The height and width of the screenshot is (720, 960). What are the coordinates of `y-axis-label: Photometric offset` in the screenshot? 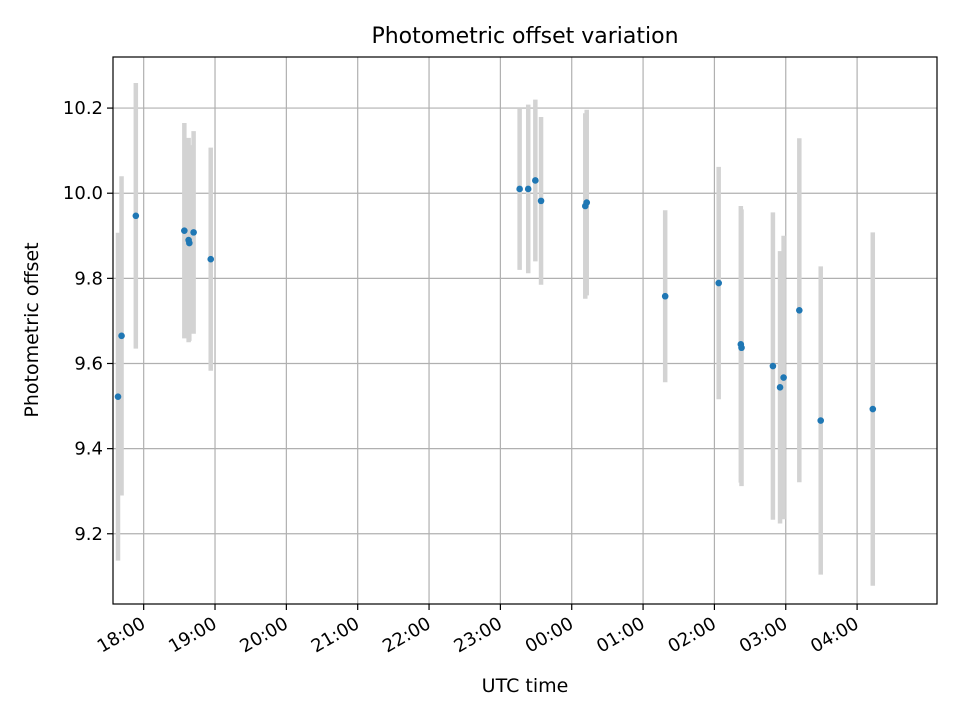 It's located at (32, 329).